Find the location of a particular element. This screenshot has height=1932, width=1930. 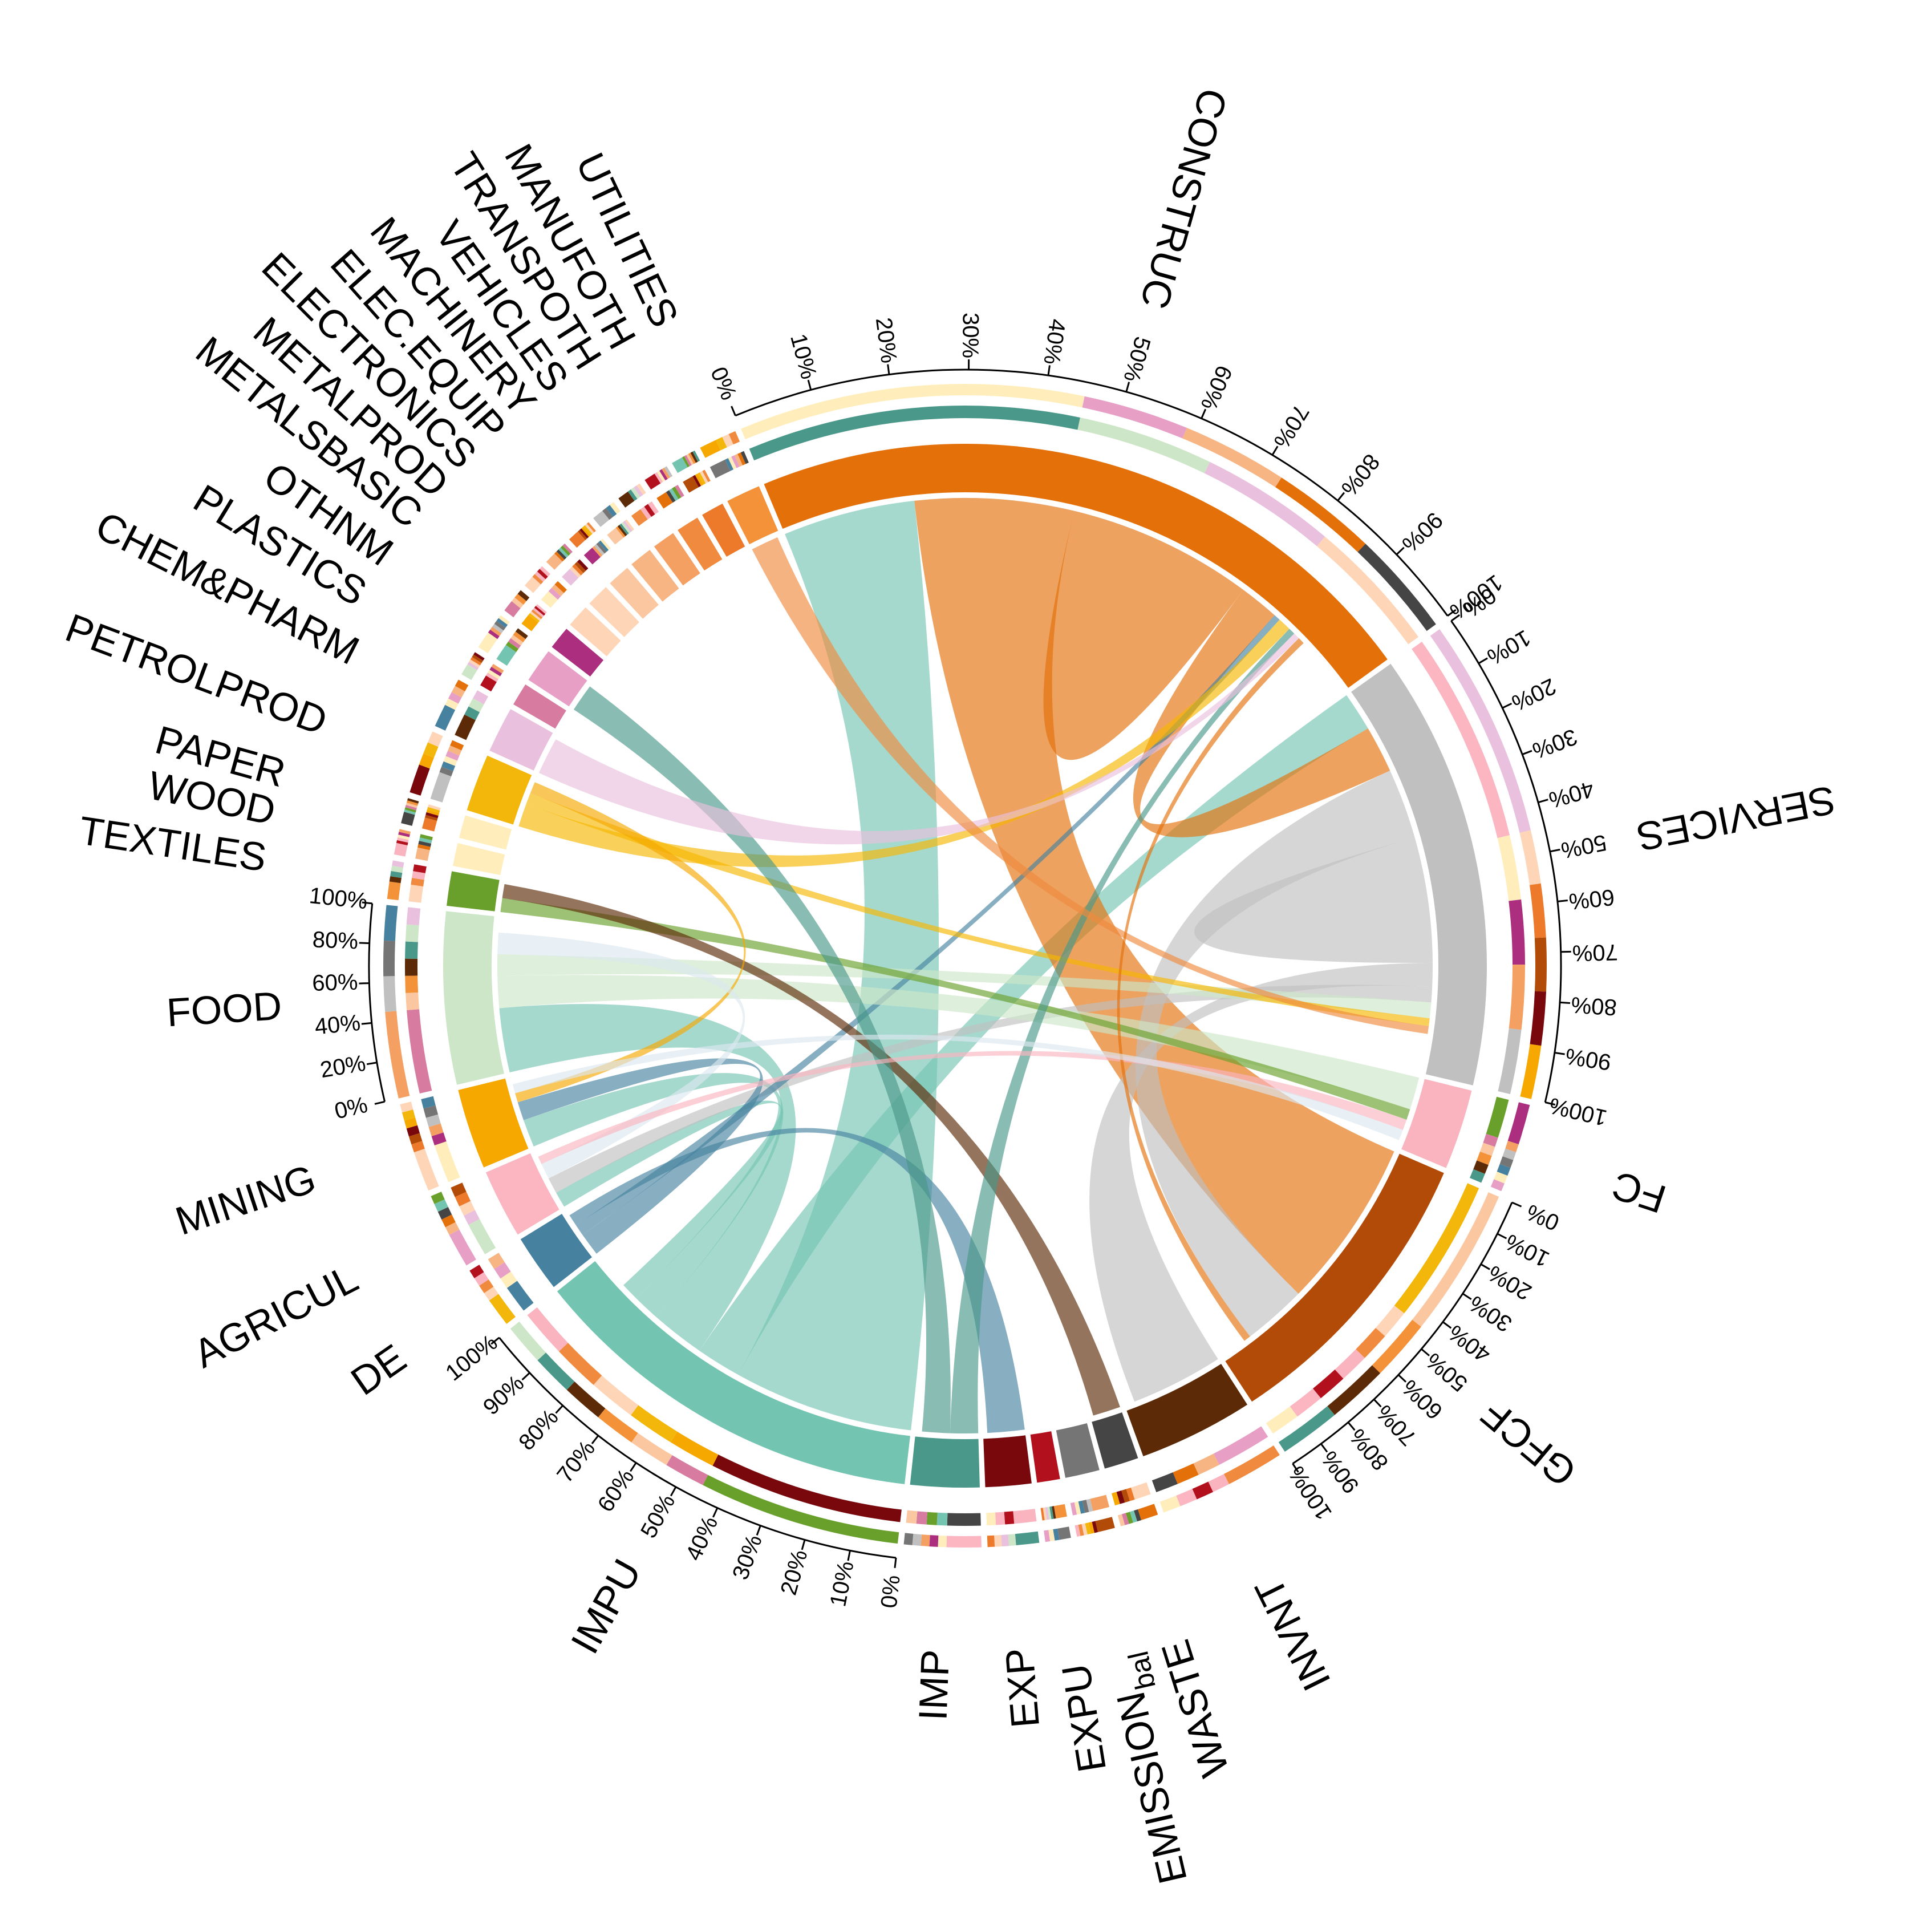

ribbon-services-gfcf is located at coordinates (1275, 1054).